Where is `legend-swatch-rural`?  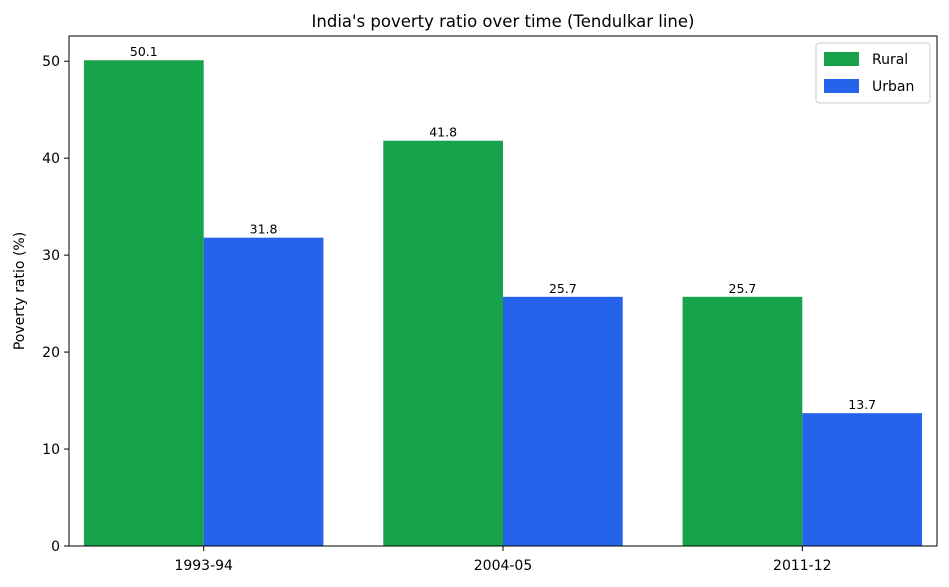
legend-swatch-rural is located at coordinates (841, 59).